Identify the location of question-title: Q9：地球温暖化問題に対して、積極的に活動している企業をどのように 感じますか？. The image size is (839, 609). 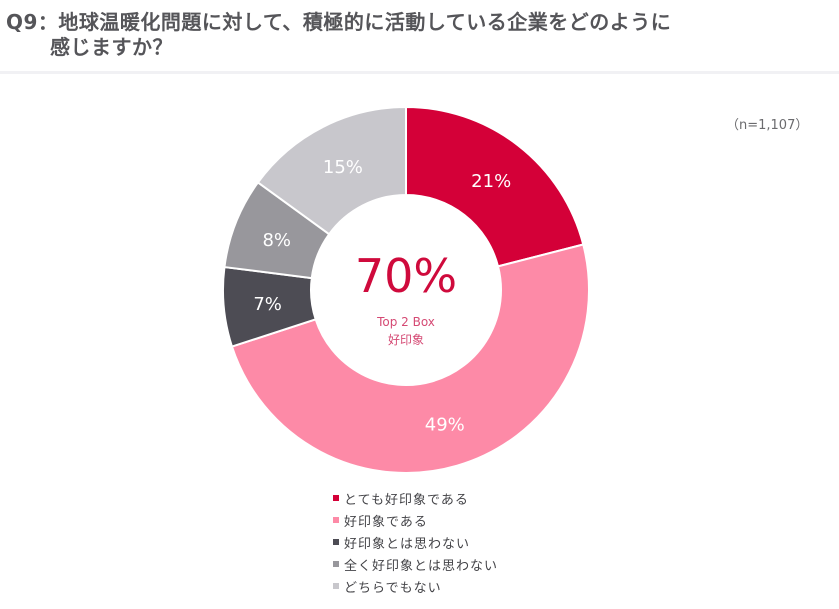
(338, 35).